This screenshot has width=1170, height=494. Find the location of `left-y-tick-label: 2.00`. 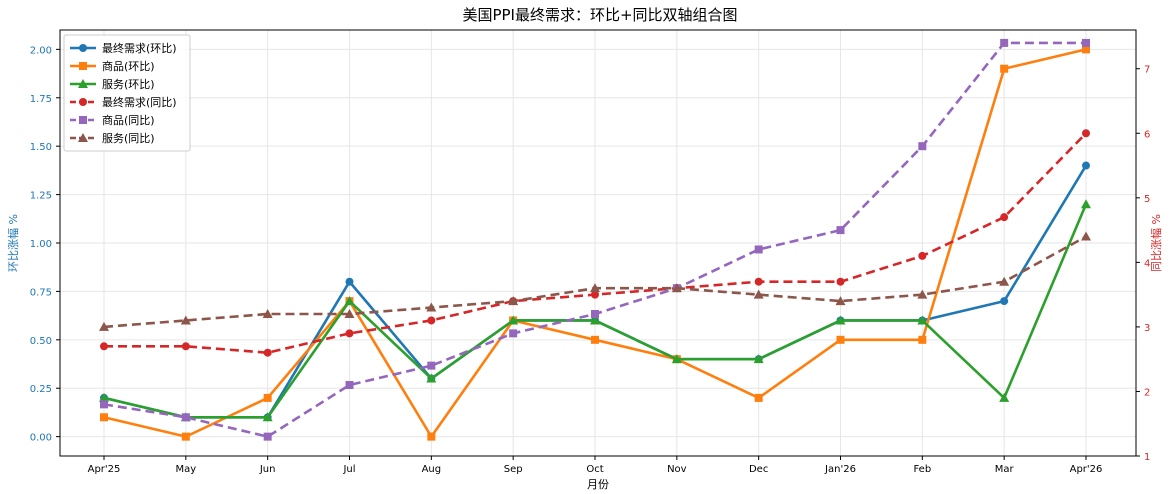

left-y-tick-label: 2.00 is located at coordinates (41, 50).